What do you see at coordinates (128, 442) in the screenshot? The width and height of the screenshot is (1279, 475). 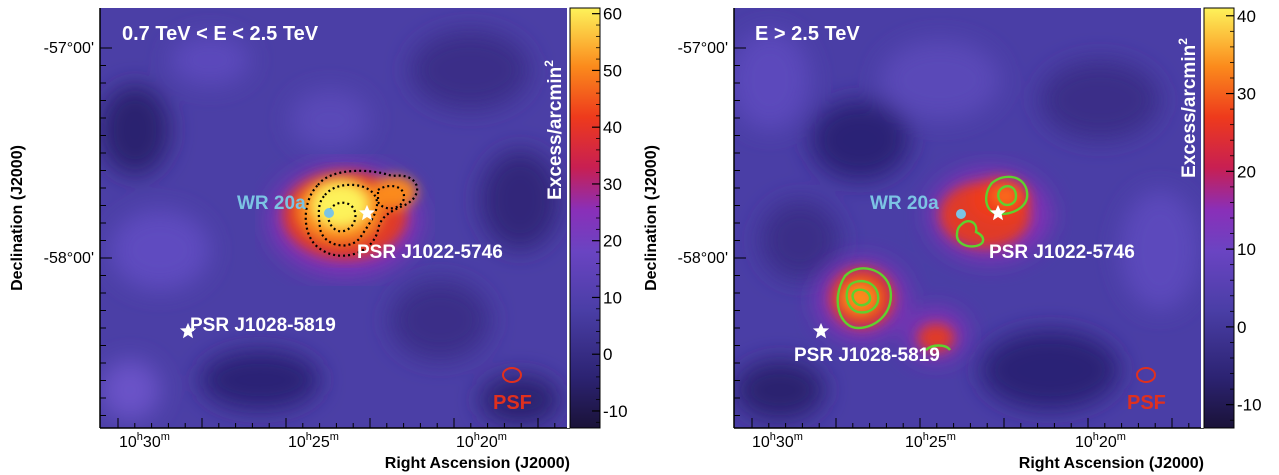 I see `left-xtick-30-h: 10` at bounding box center [128, 442].